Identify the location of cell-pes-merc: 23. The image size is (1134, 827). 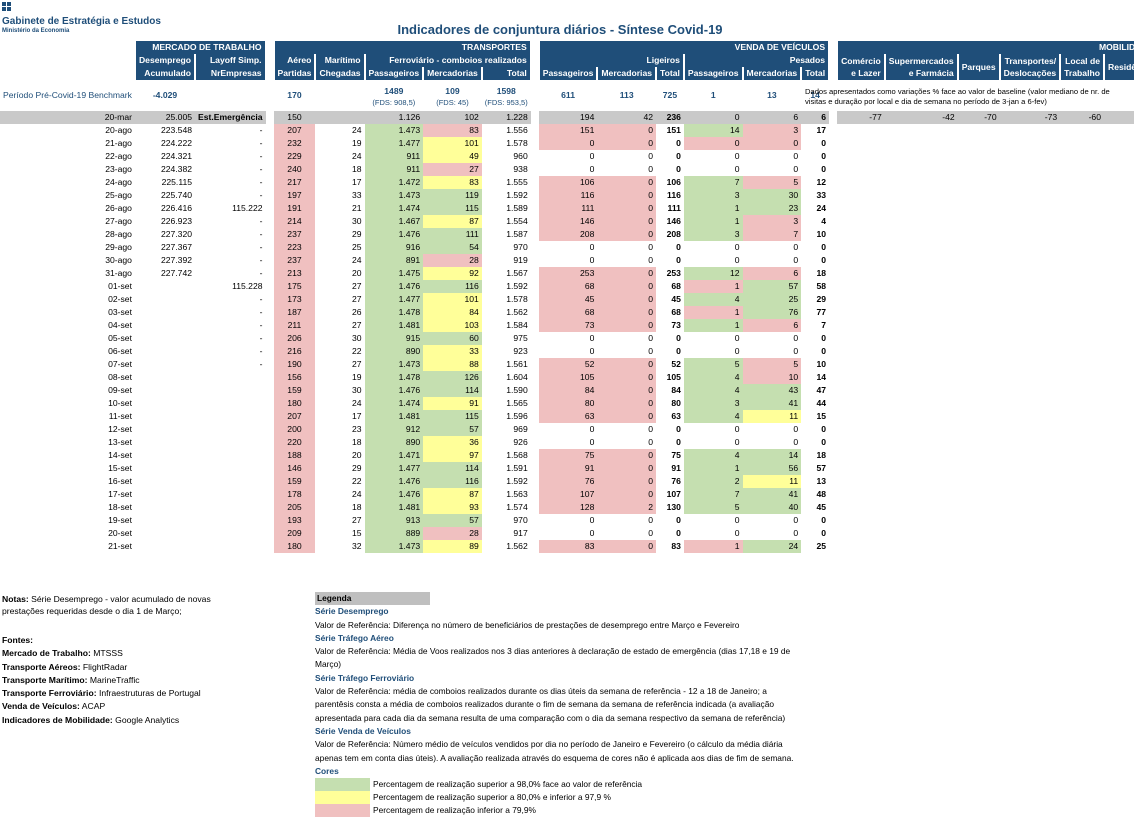
(772, 208).